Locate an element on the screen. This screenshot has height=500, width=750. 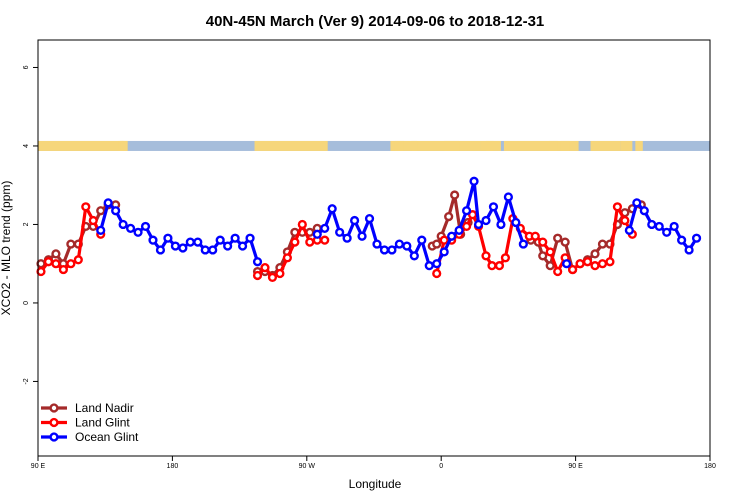
x-tick-label: 90 W is located at coordinates (307, 466).